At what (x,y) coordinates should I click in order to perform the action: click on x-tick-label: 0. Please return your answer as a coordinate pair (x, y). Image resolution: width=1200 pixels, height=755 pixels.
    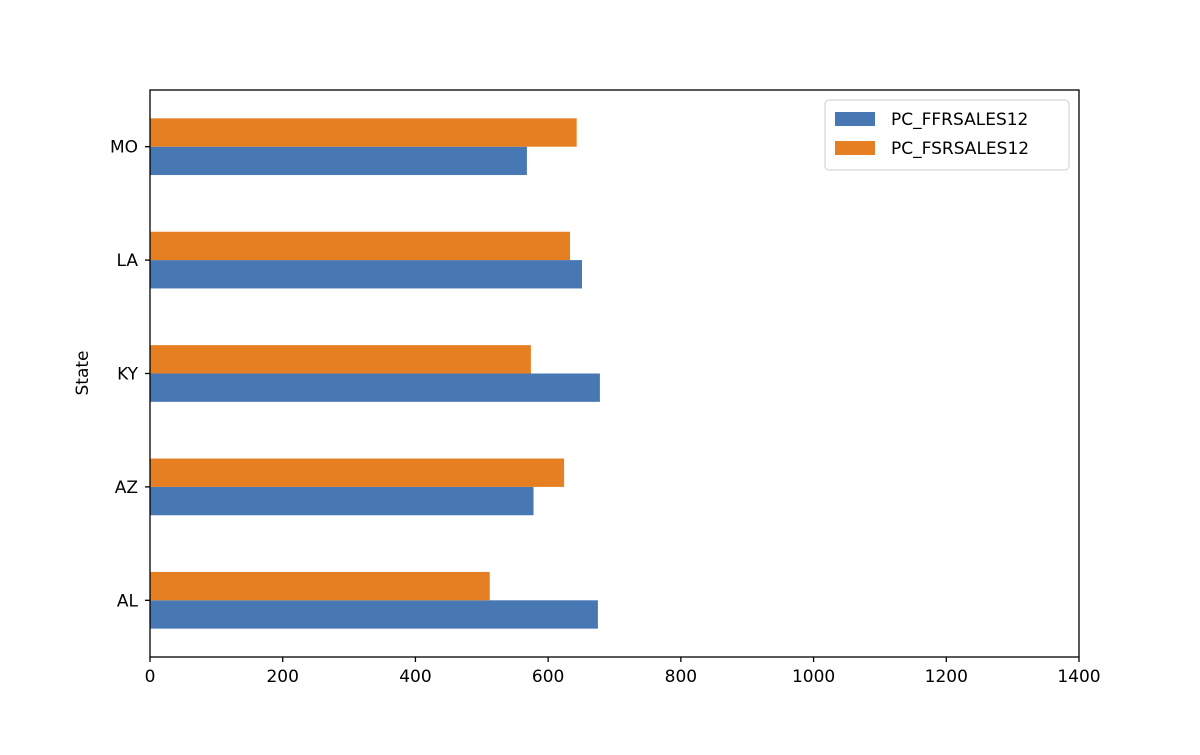
    Looking at the image, I should click on (150, 677).